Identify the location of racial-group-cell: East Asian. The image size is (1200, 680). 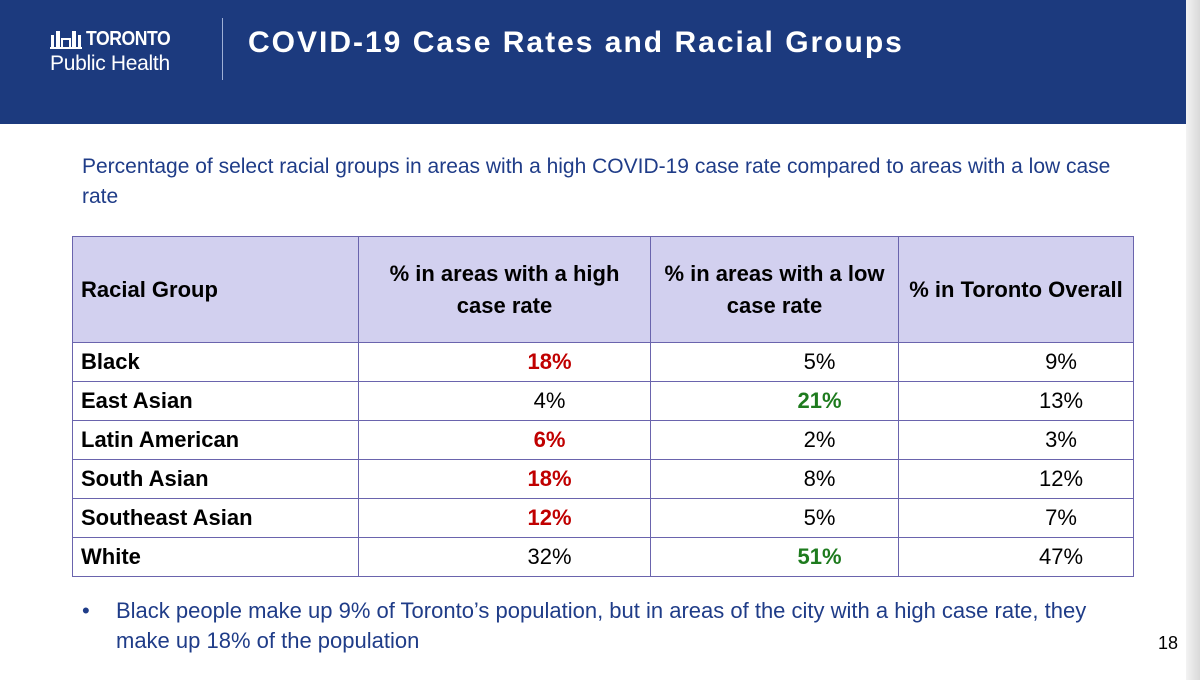
(215, 401).